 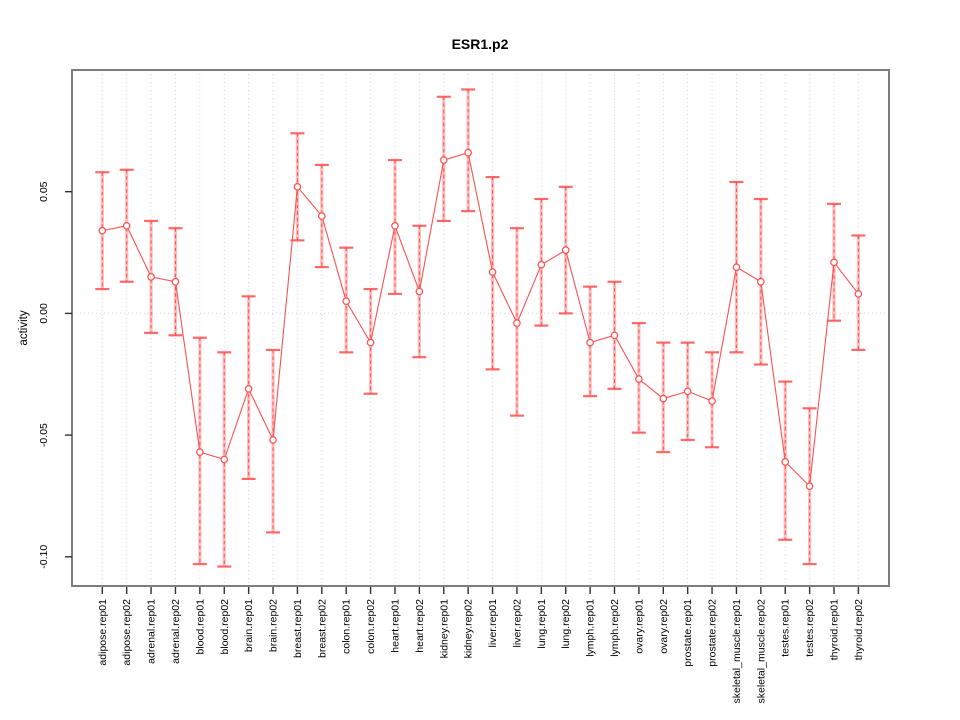 I want to click on x-tick-label: adrenal.rep02, so click(x=176, y=631).